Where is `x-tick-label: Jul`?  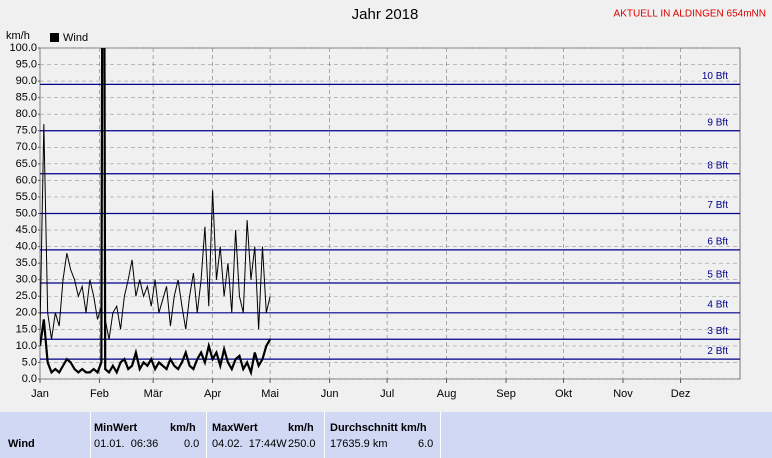
x-tick-label: Jul is located at coordinates (387, 394).